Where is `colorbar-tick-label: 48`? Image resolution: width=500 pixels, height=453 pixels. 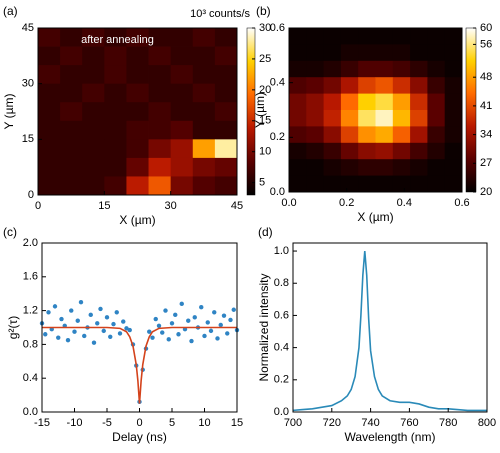 colorbar-tick-label: 48 is located at coordinates (486, 77).